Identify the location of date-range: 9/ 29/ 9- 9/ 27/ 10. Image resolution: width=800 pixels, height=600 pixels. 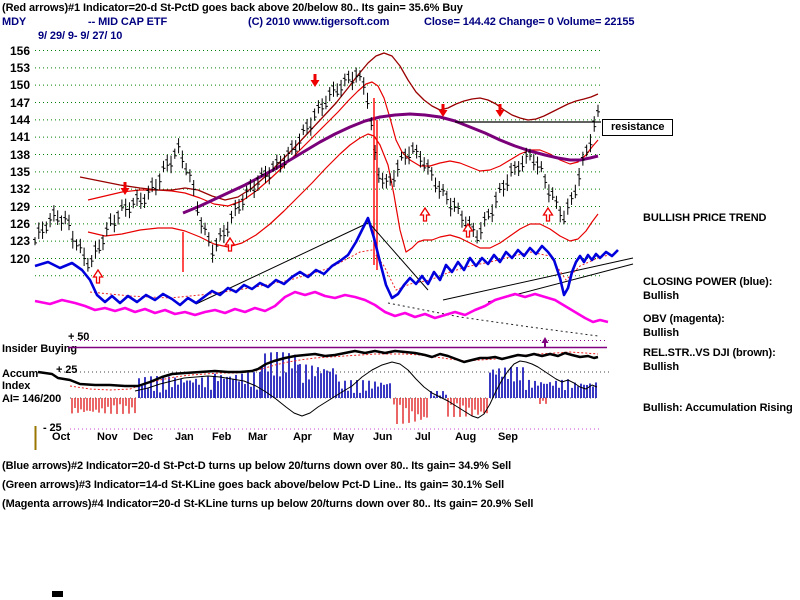
(80, 36).